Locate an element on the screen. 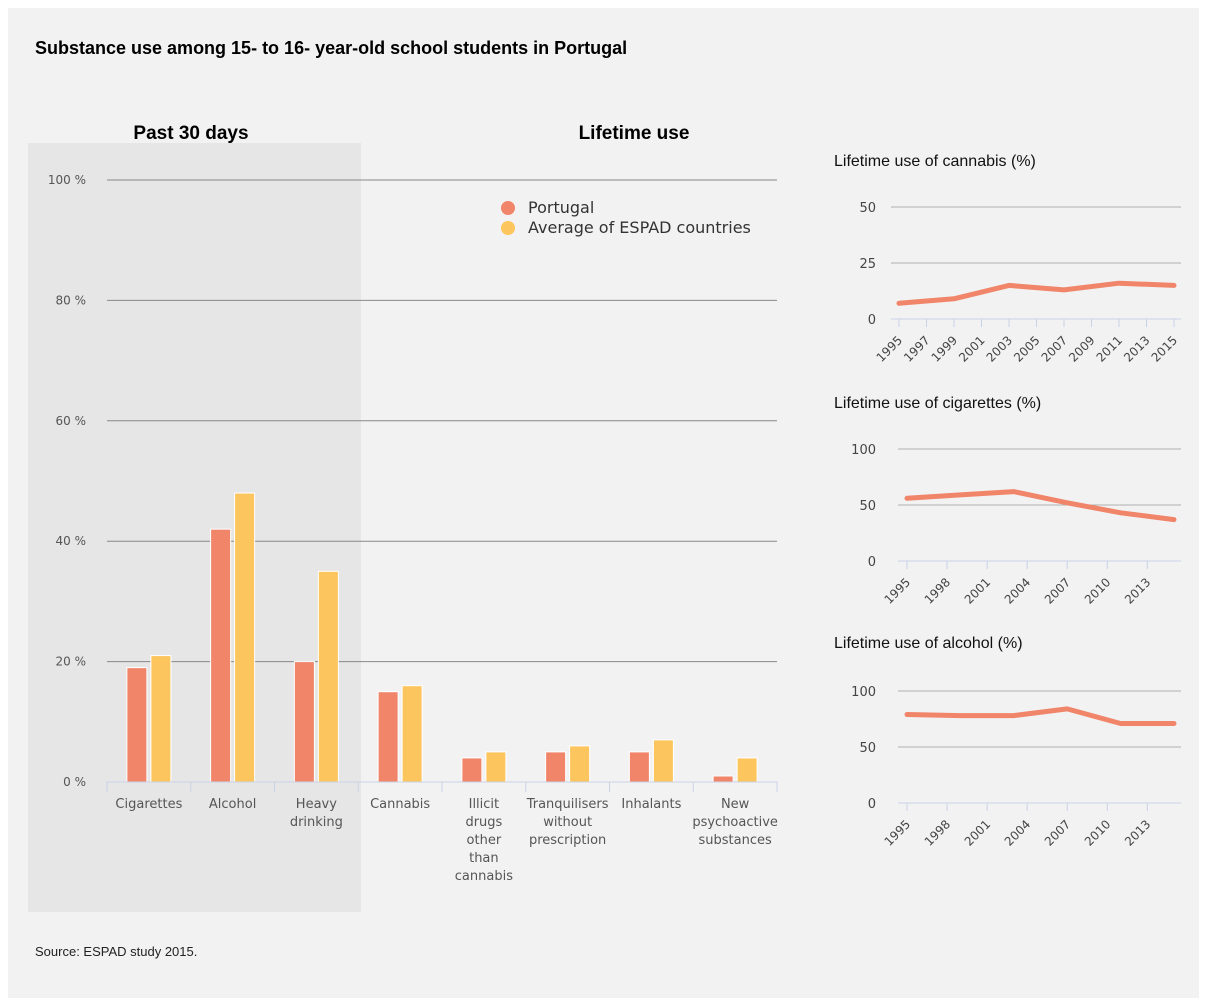  mini-y-tick-label: 25 is located at coordinates (867, 264).